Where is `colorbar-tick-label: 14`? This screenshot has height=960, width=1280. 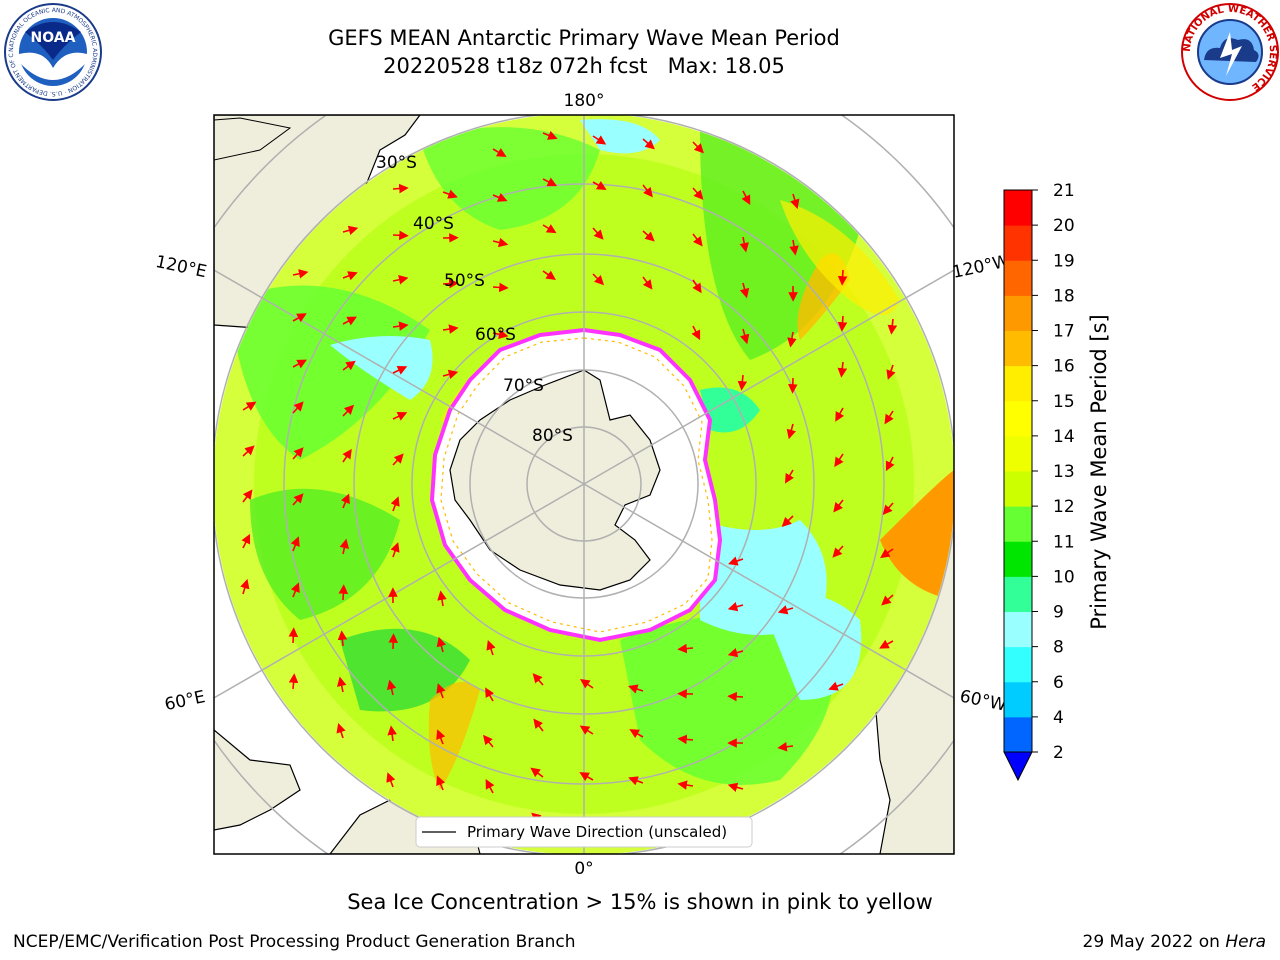
colorbar-tick-label: 14 is located at coordinates (1064, 437).